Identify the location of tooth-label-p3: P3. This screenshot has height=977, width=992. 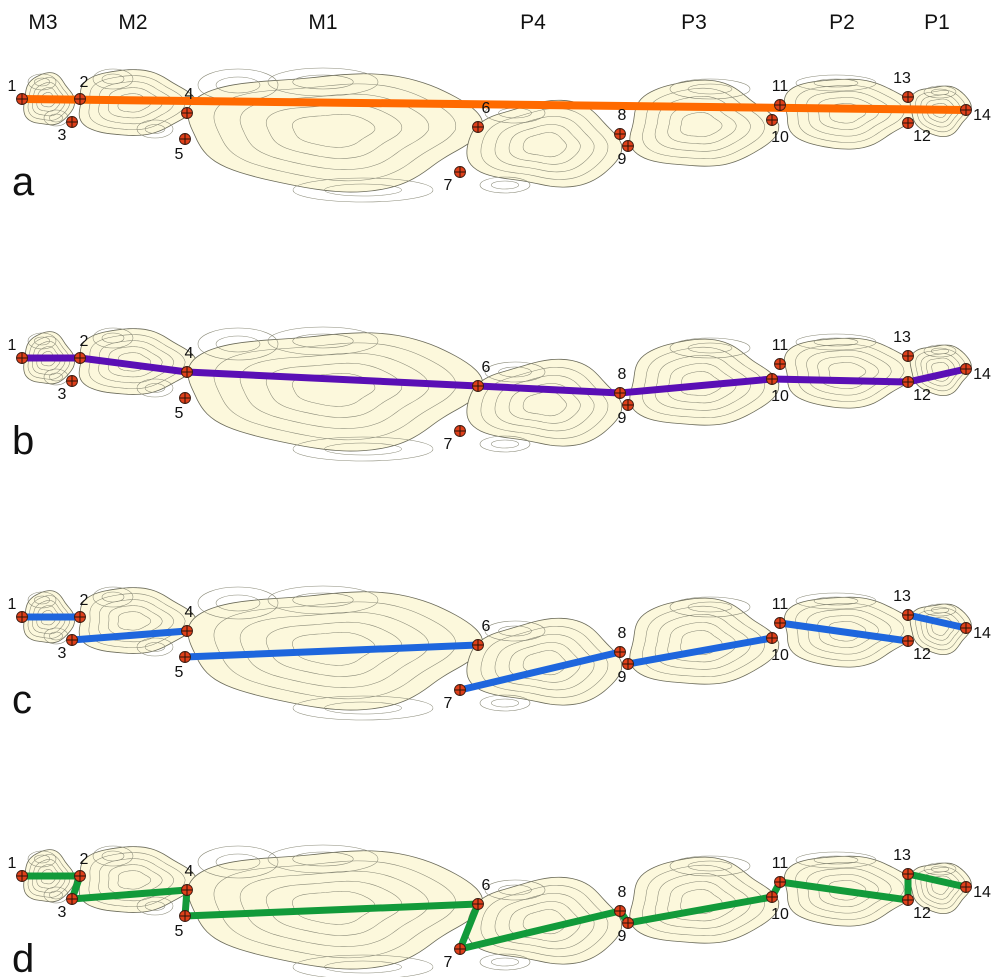
(694, 22).